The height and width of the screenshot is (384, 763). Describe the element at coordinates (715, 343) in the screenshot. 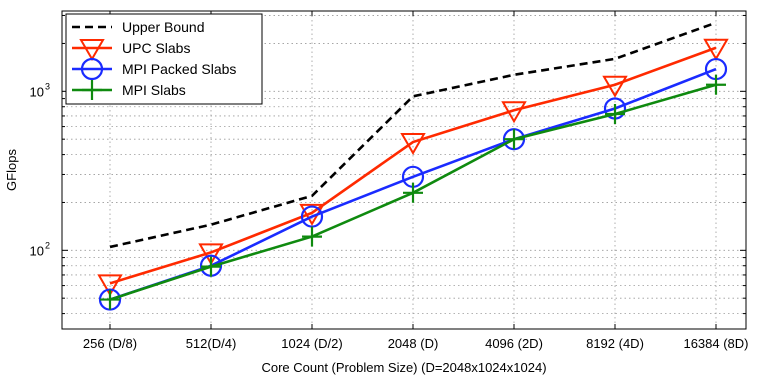

I see `x-tick-label: 16384 (8D)` at that location.